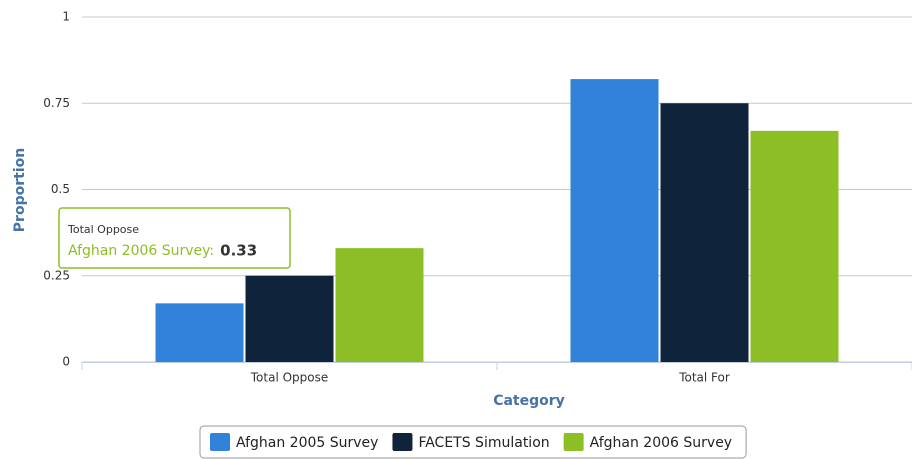 The height and width of the screenshot is (459, 912). Describe the element at coordinates (60, 189) in the screenshot. I see `y-tick-label: 0.5` at that location.